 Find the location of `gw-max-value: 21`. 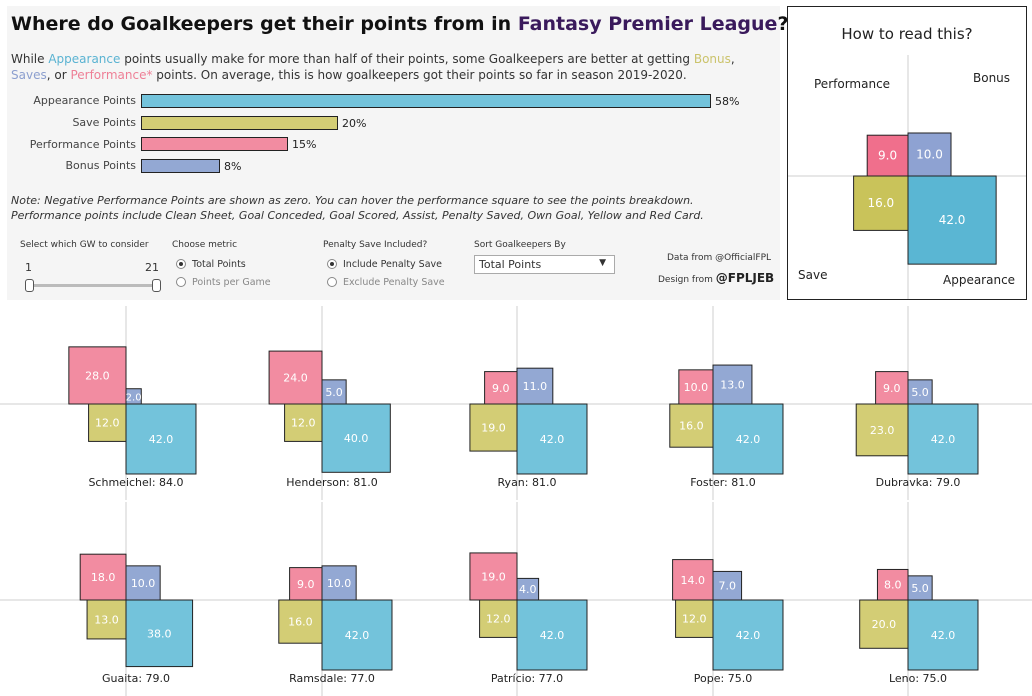

gw-max-value: 21 is located at coordinates (152, 267).